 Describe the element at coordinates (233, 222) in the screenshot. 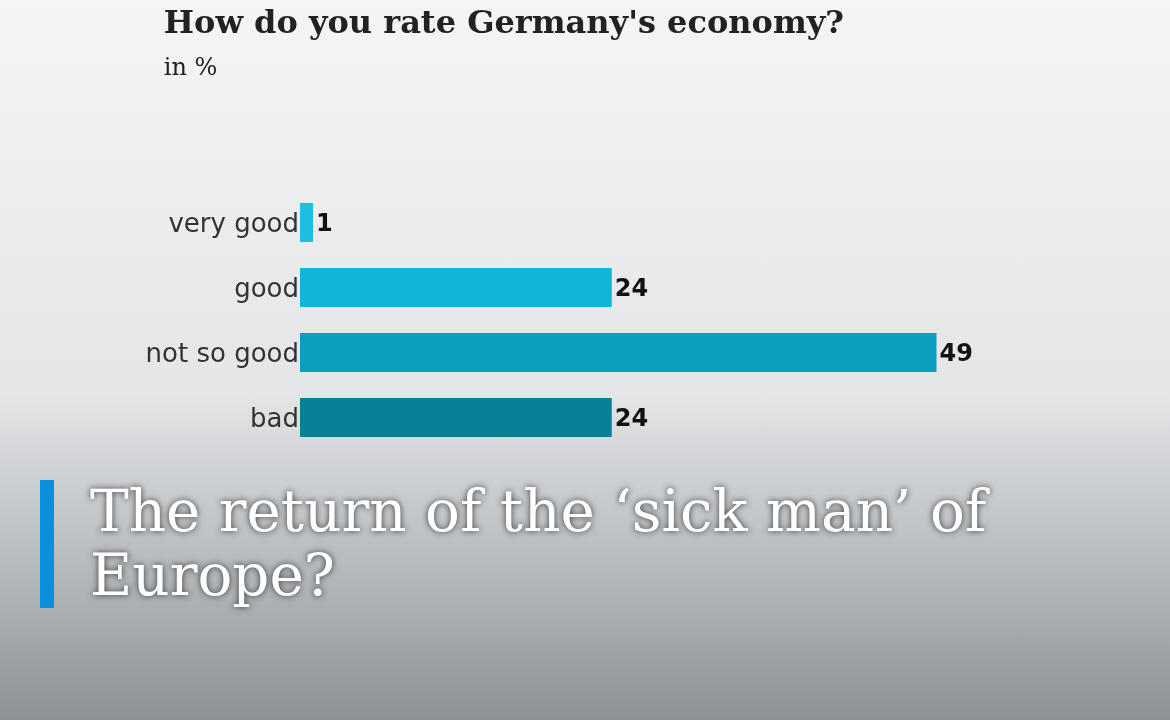

I see `y-tick-label: very good` at that location.